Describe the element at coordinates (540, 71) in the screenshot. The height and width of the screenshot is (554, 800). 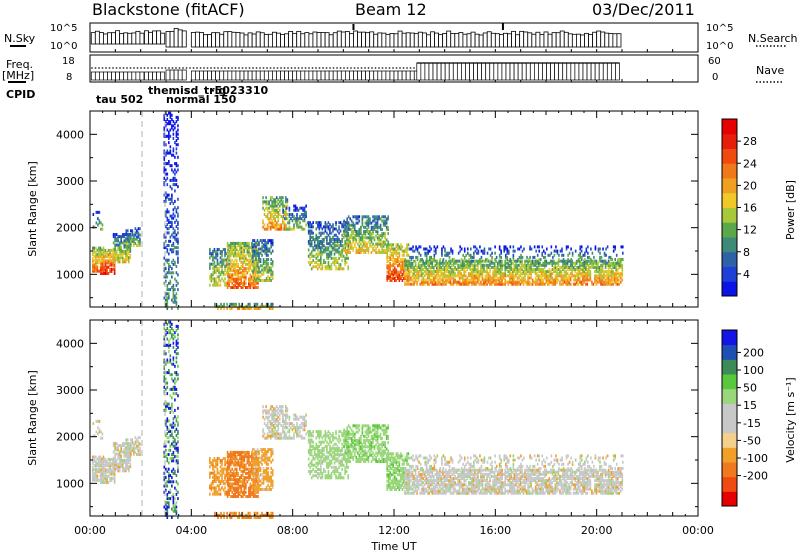
I see `freq-bar` at that location.